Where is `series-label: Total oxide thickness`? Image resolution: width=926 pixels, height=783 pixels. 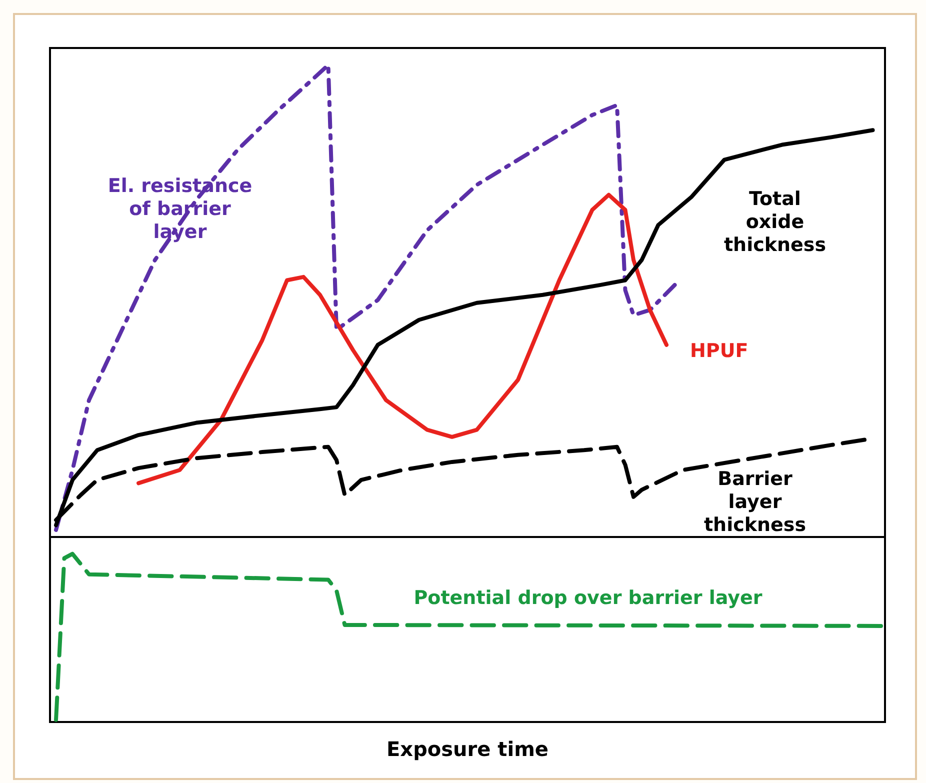 series-label: Total oxide thickness is located at coordinates (775, 222).